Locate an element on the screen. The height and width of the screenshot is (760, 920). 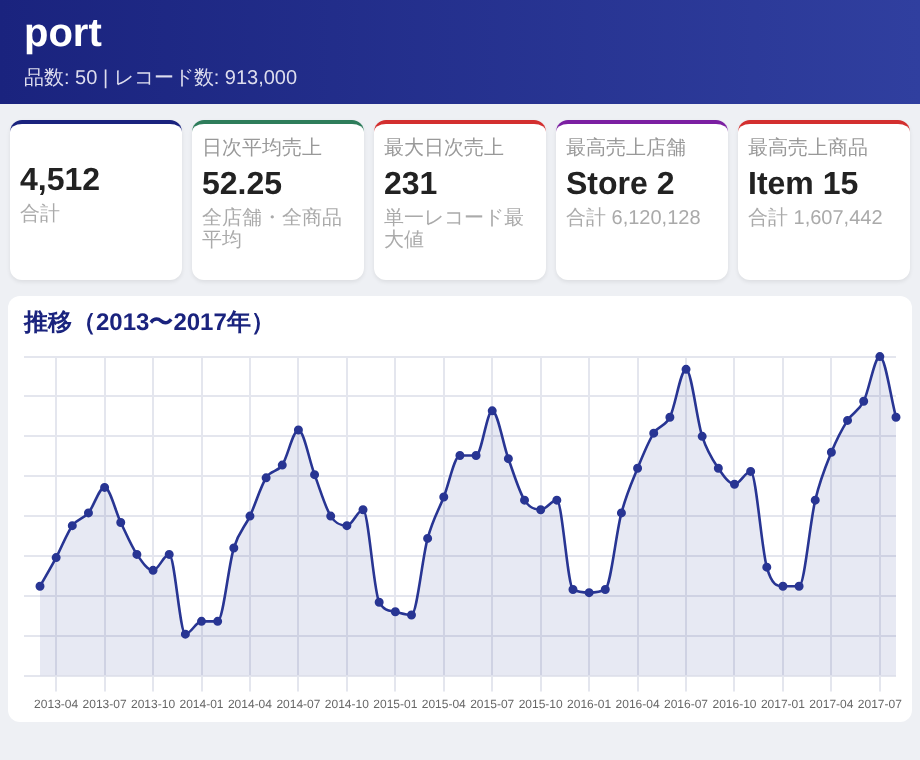
text: 231 is located at coordinates (412, 186).